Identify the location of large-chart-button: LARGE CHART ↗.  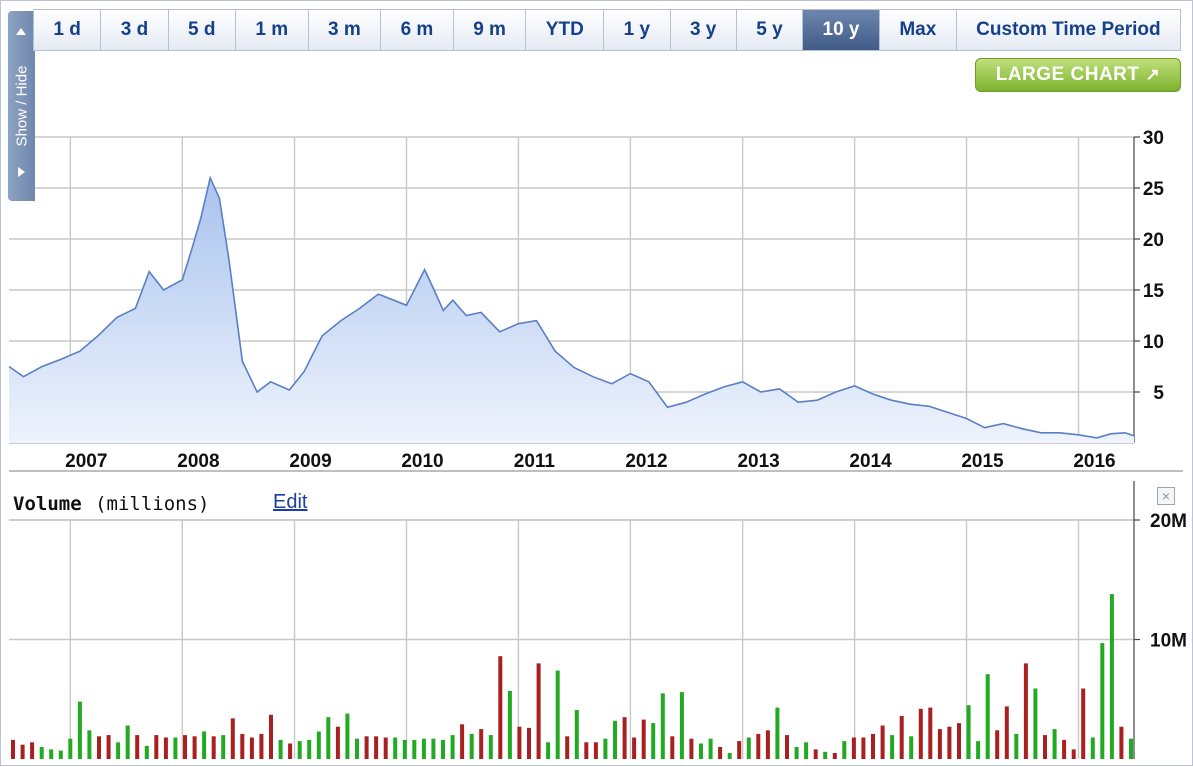
(1078, 75).